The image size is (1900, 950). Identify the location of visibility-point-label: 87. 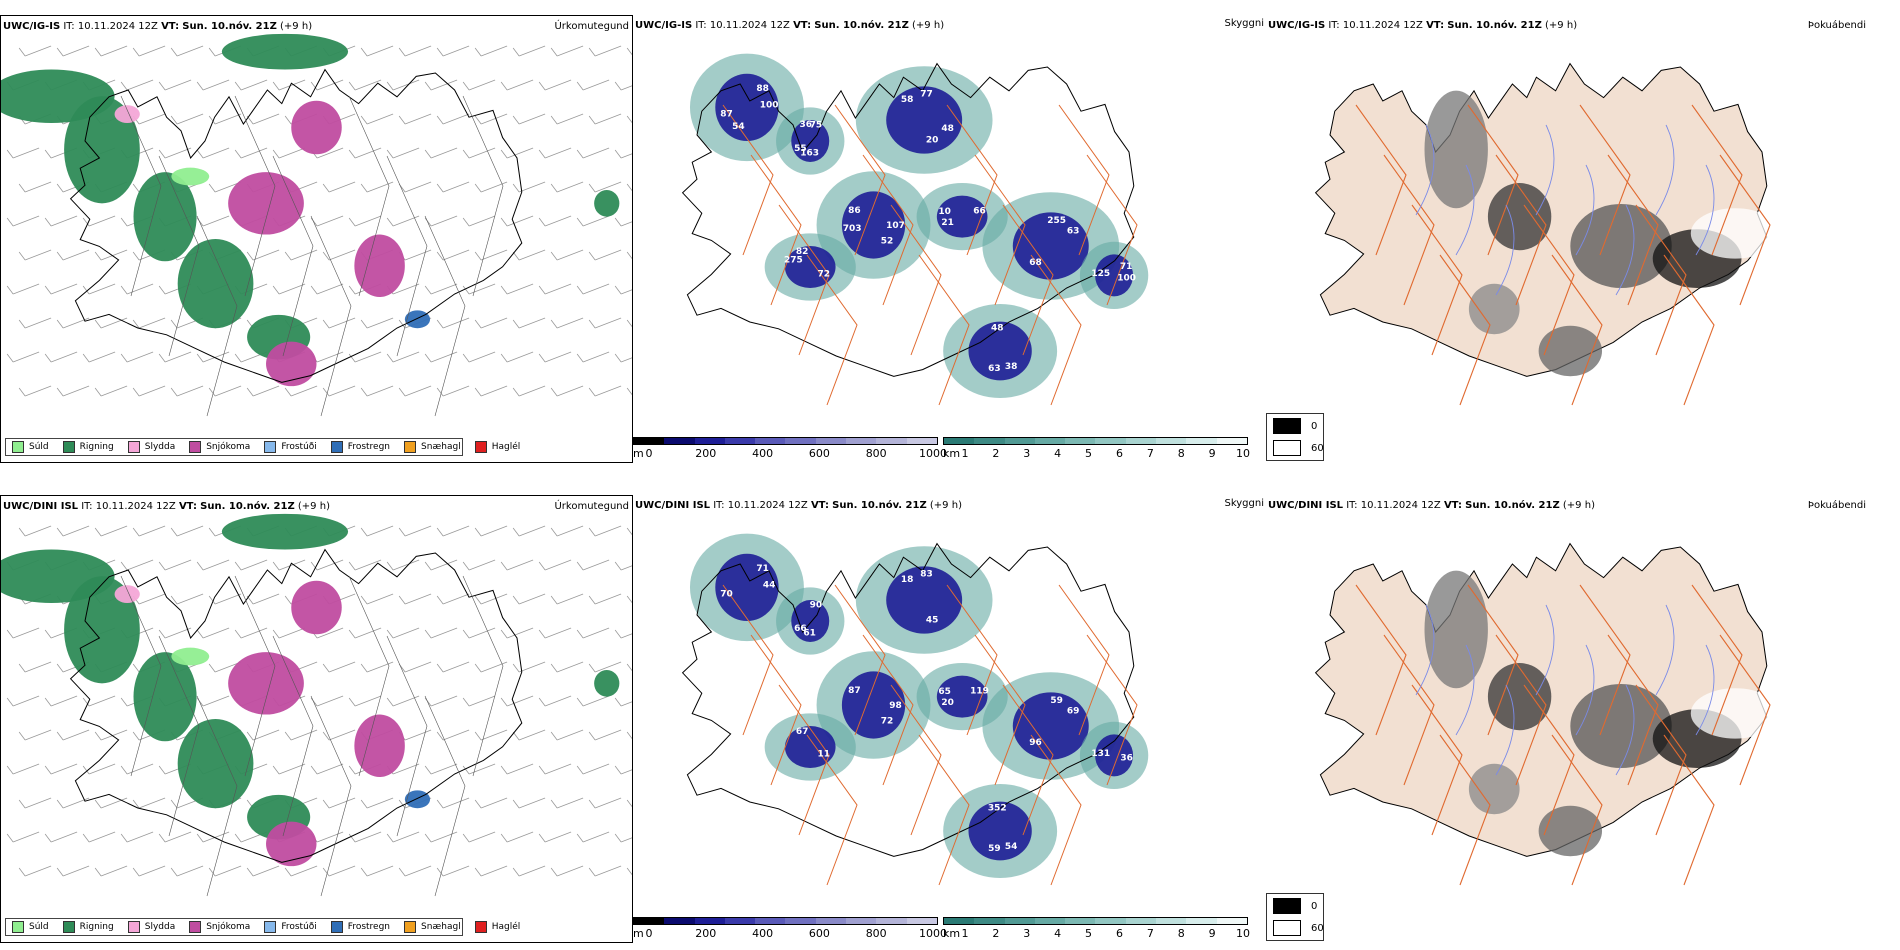
(726, 114).